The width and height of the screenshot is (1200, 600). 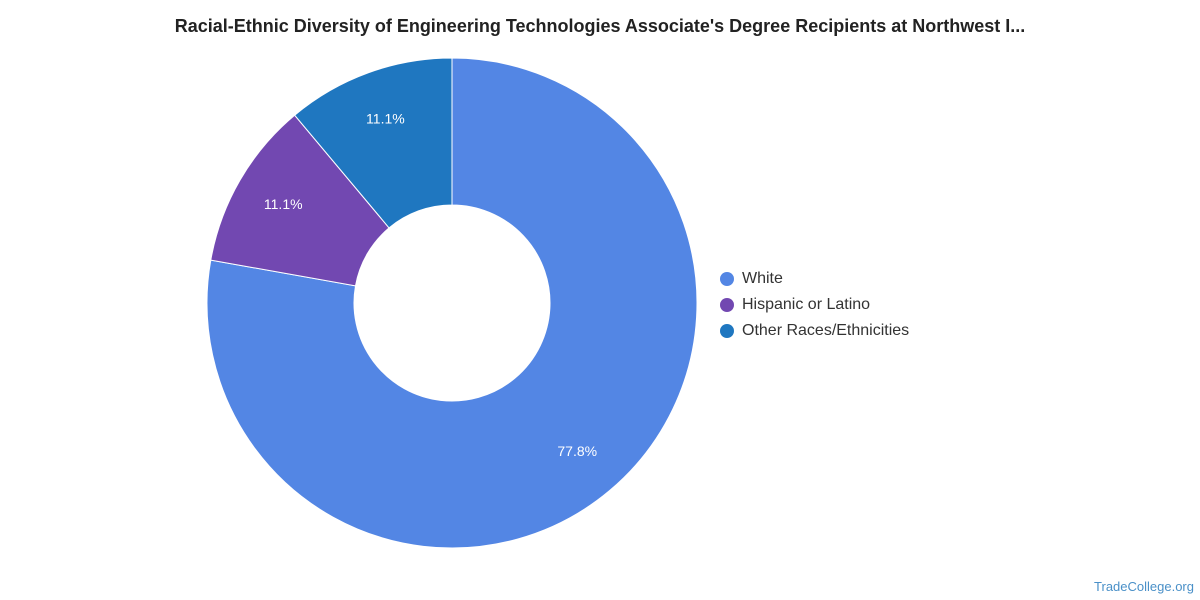 I want to click on slice-other-races-ethnicities, so click(x=373, y=143).